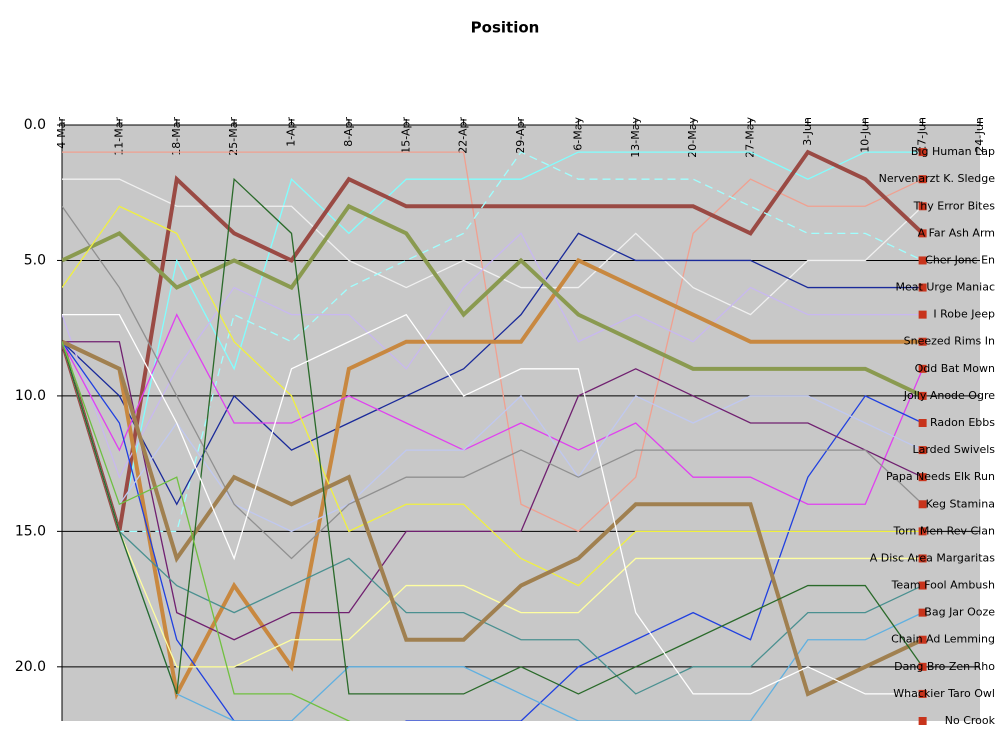  What do you see at coordinates (635, 137) in the screenshot?
I see `x-tick-label: 13-May` at bounding box center [635, 137].